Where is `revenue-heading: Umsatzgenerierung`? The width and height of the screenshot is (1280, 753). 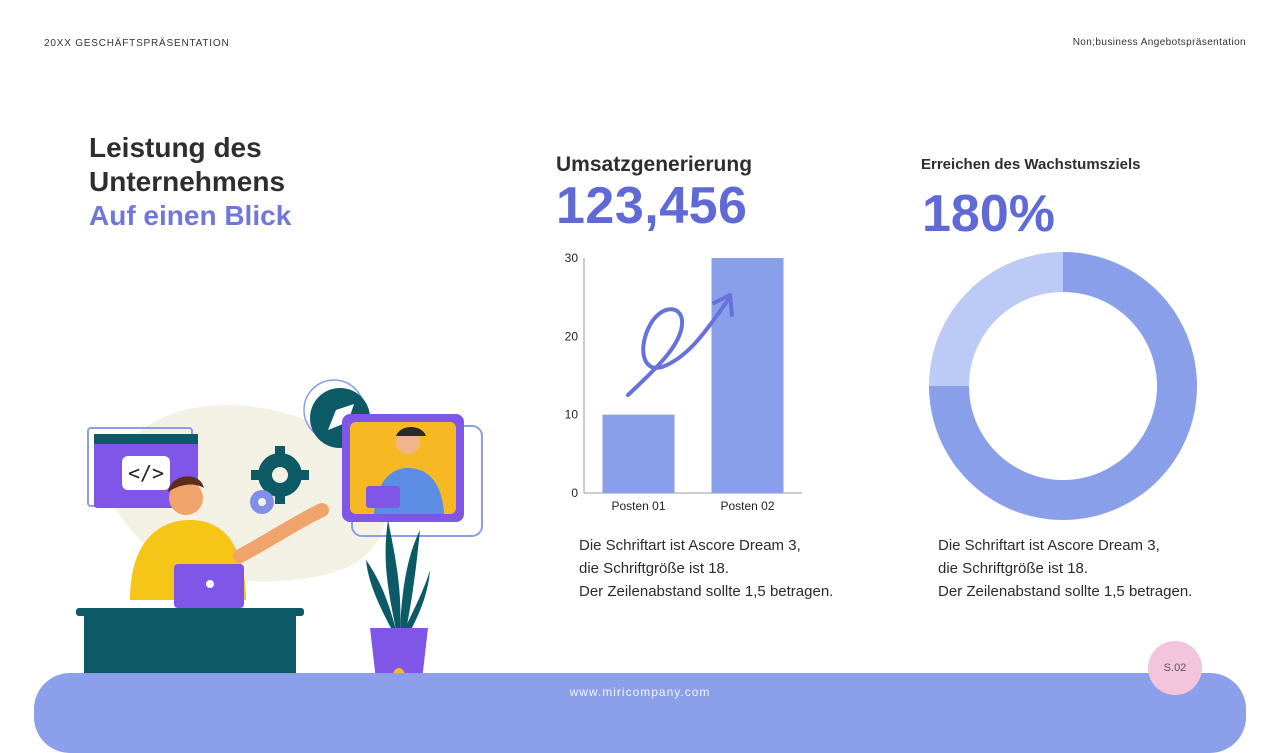 revenue-heading: Umsatzgenerierung is located at coordinates (654, 164).